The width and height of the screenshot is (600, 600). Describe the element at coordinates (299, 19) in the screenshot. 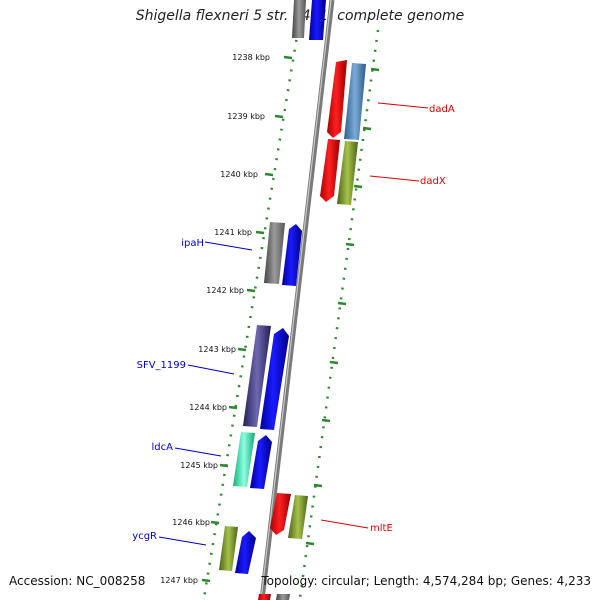

I see `feature-gray-top` at that location.